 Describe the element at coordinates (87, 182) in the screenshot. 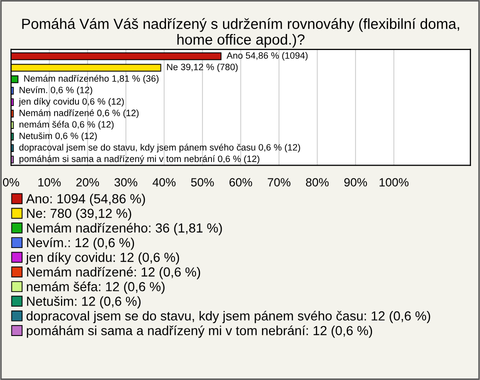

I see `x-tick-label: 20%` at that location.